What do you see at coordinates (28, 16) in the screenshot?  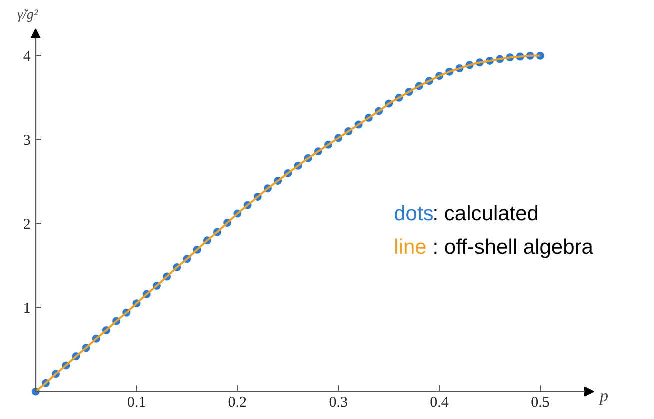 I see `y-axis-title: γ̃/g²` at bounding box center [28, 16].